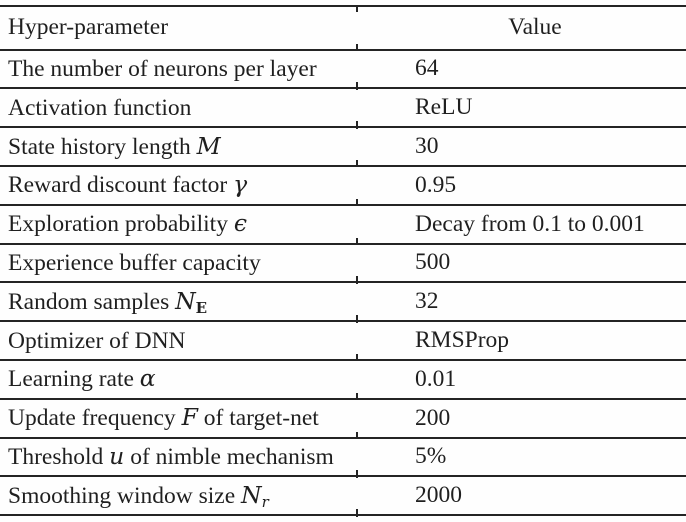 Image resolution: width=686 pixels, height=522 pixels. Describe the element at coordinates (201, 307) in the screenshot. I see `subscript-bold: E` at that location.